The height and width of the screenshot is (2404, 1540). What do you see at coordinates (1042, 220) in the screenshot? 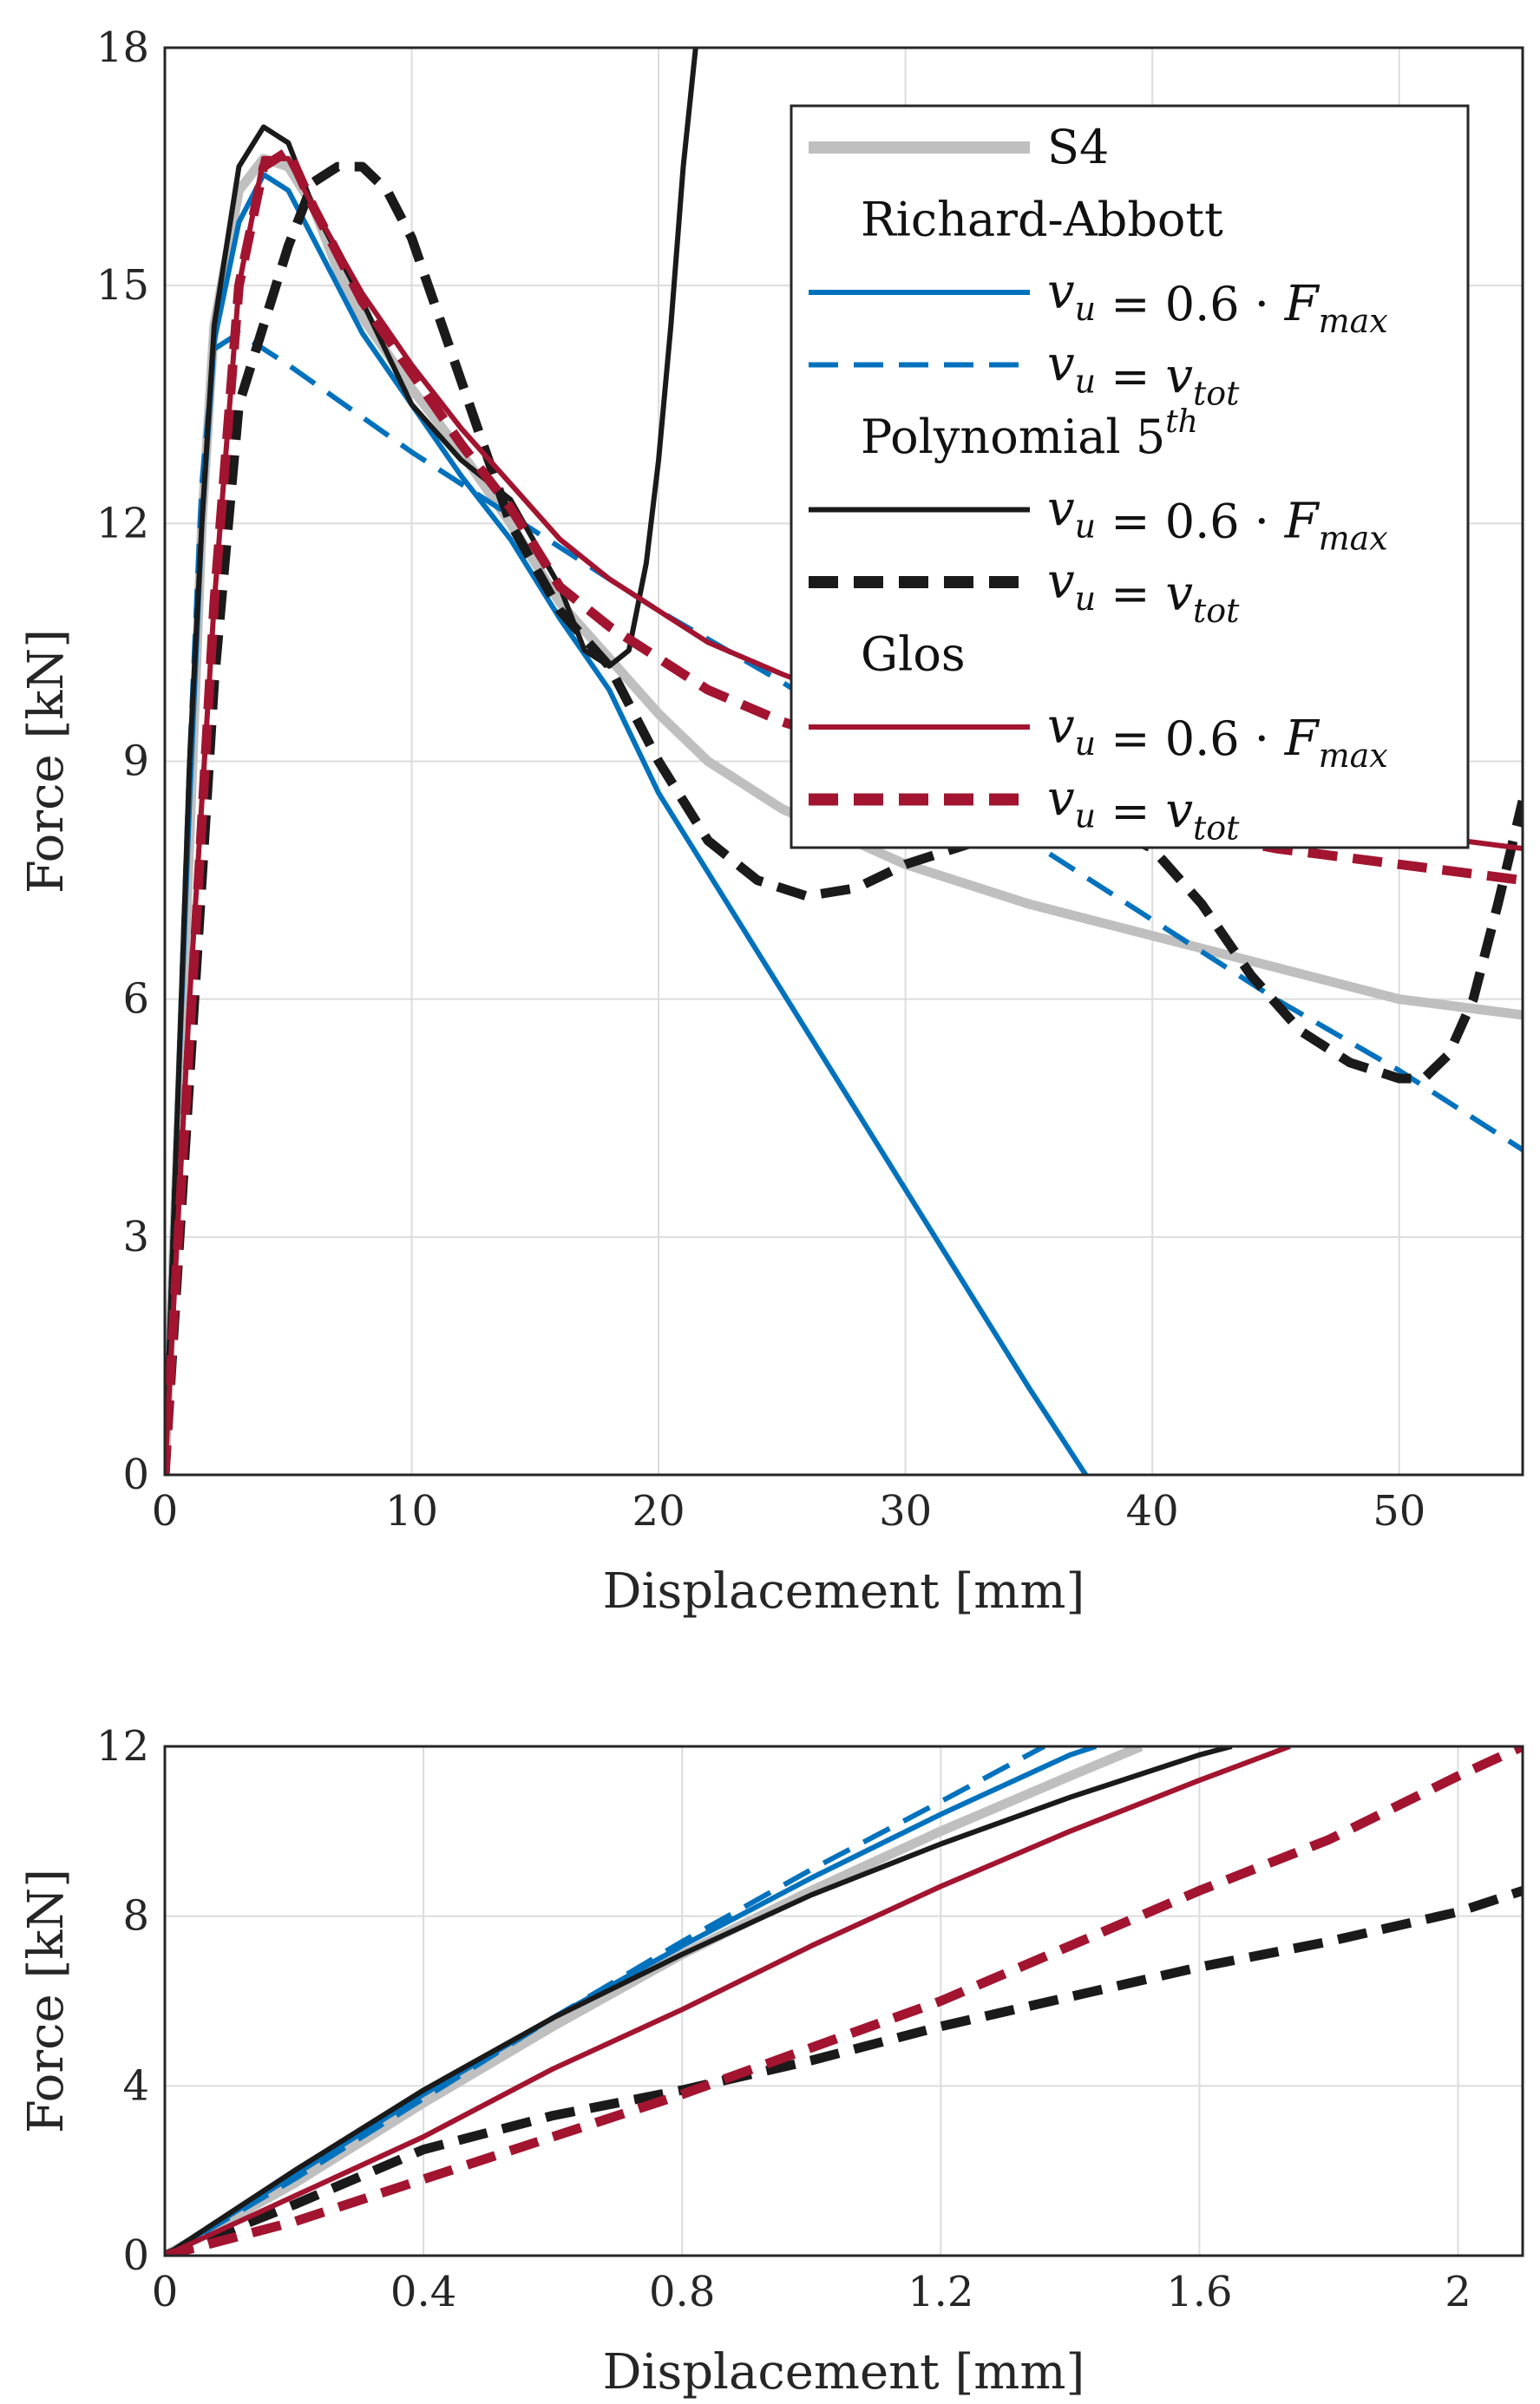
I see `legend-heading: Richard-Abbott` at bounding box center [1042, 220].